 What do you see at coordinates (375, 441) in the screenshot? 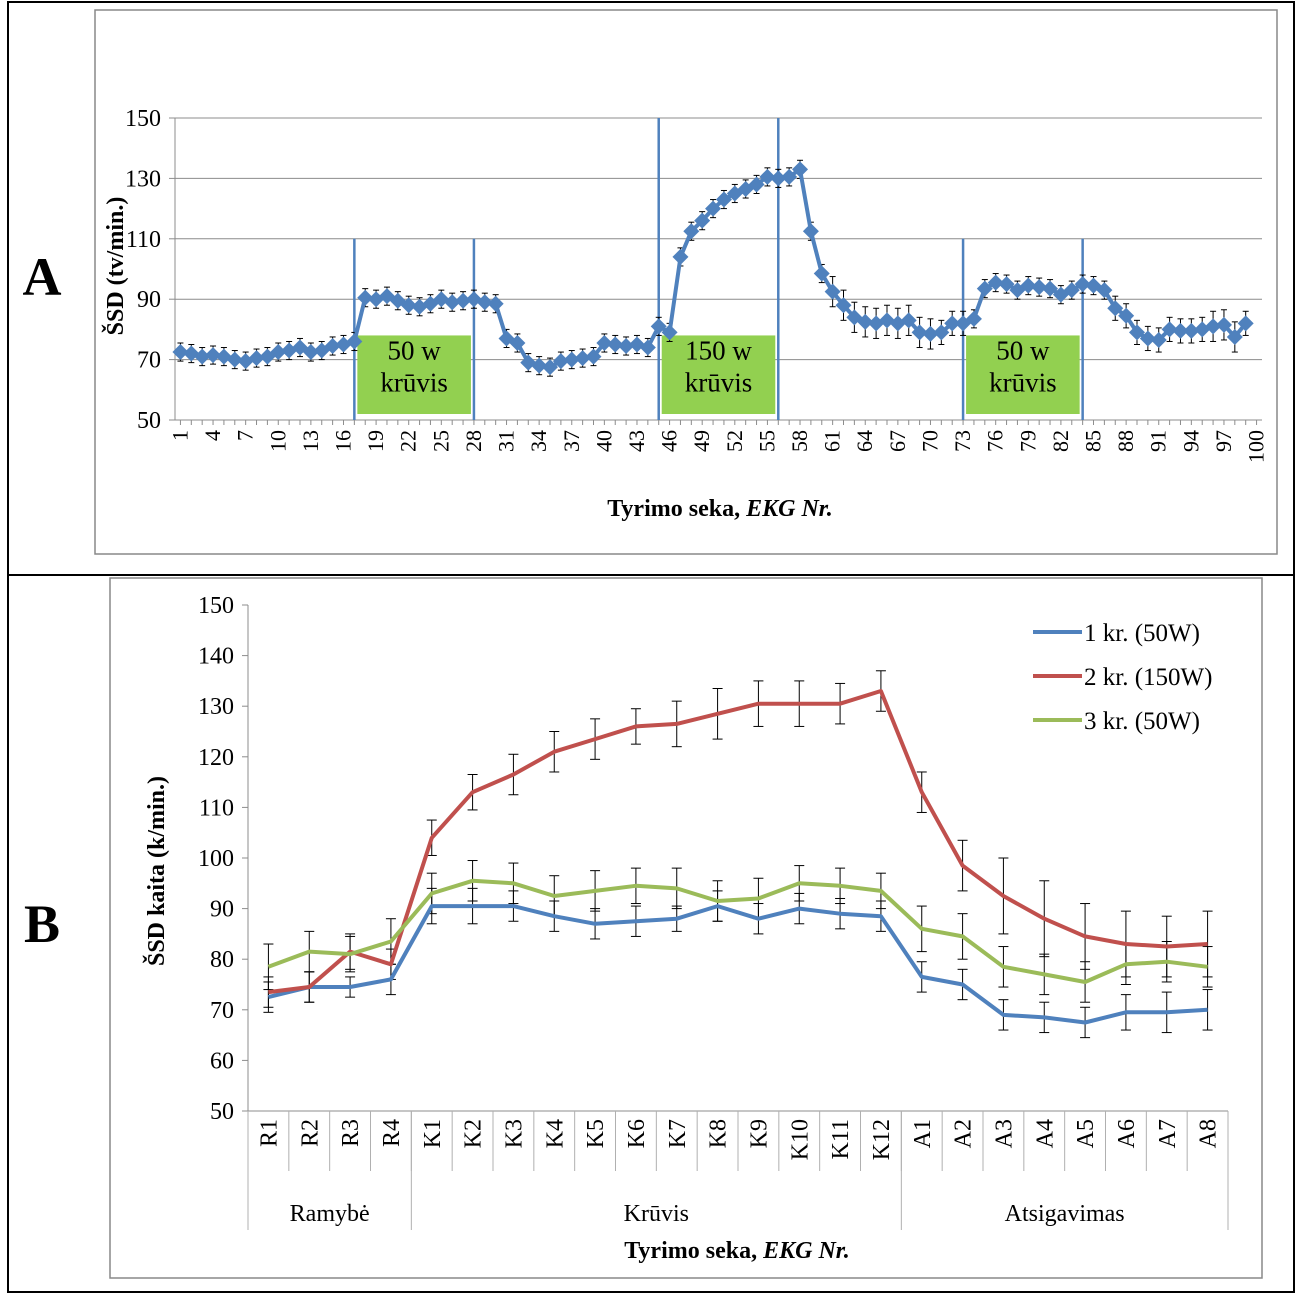
I see `a-xtick-label: 19` at bounding box center [375, 441].